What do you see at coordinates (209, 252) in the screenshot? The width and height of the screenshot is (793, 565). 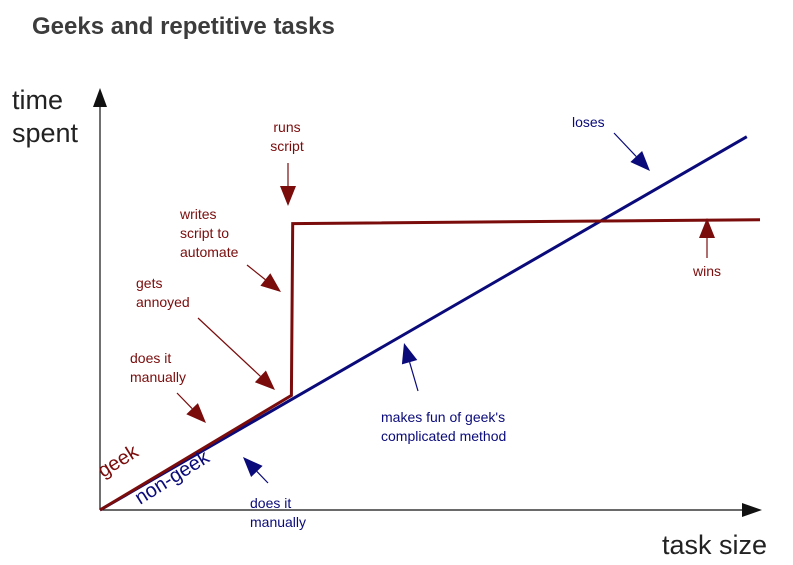 I see `ann-writes-script-text-3: automate` at bounding box center [209, 252].